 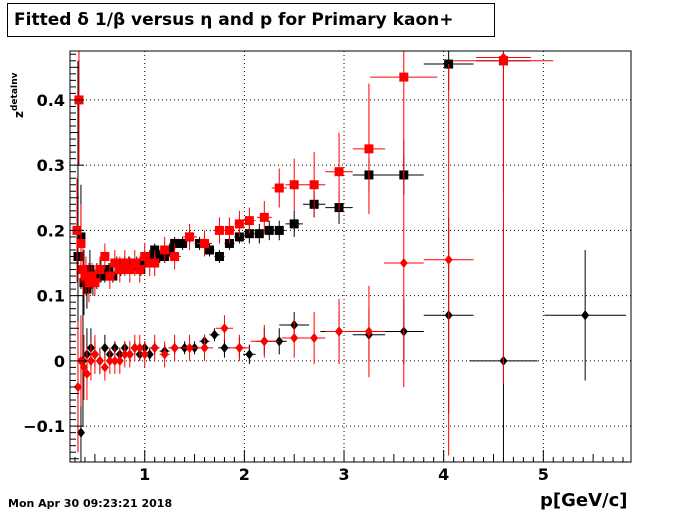 I want to click on x-axis-title: p[GeV/c], so click(x=584, y=500).